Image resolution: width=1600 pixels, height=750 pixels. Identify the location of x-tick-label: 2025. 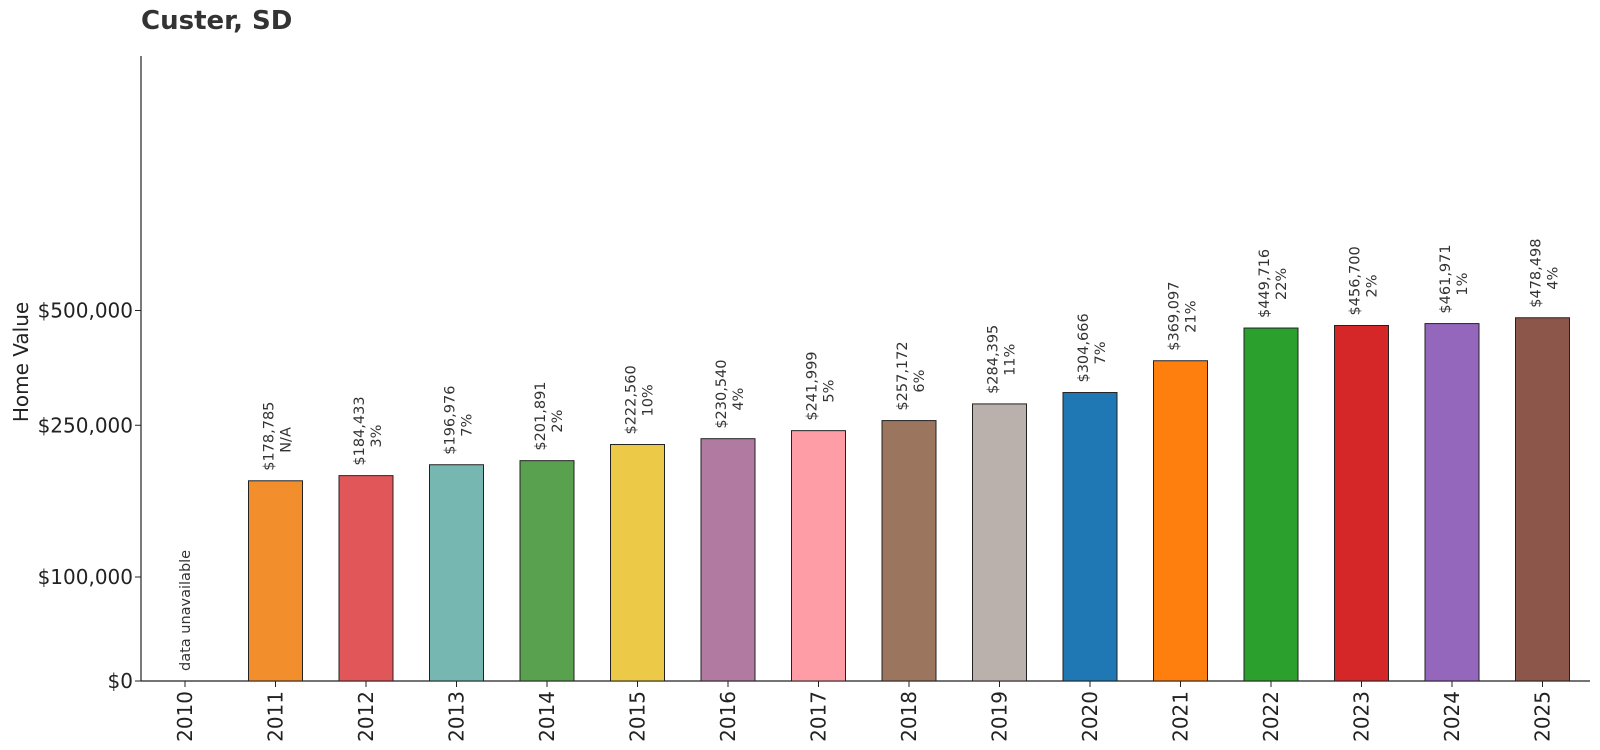
(1543, 716).